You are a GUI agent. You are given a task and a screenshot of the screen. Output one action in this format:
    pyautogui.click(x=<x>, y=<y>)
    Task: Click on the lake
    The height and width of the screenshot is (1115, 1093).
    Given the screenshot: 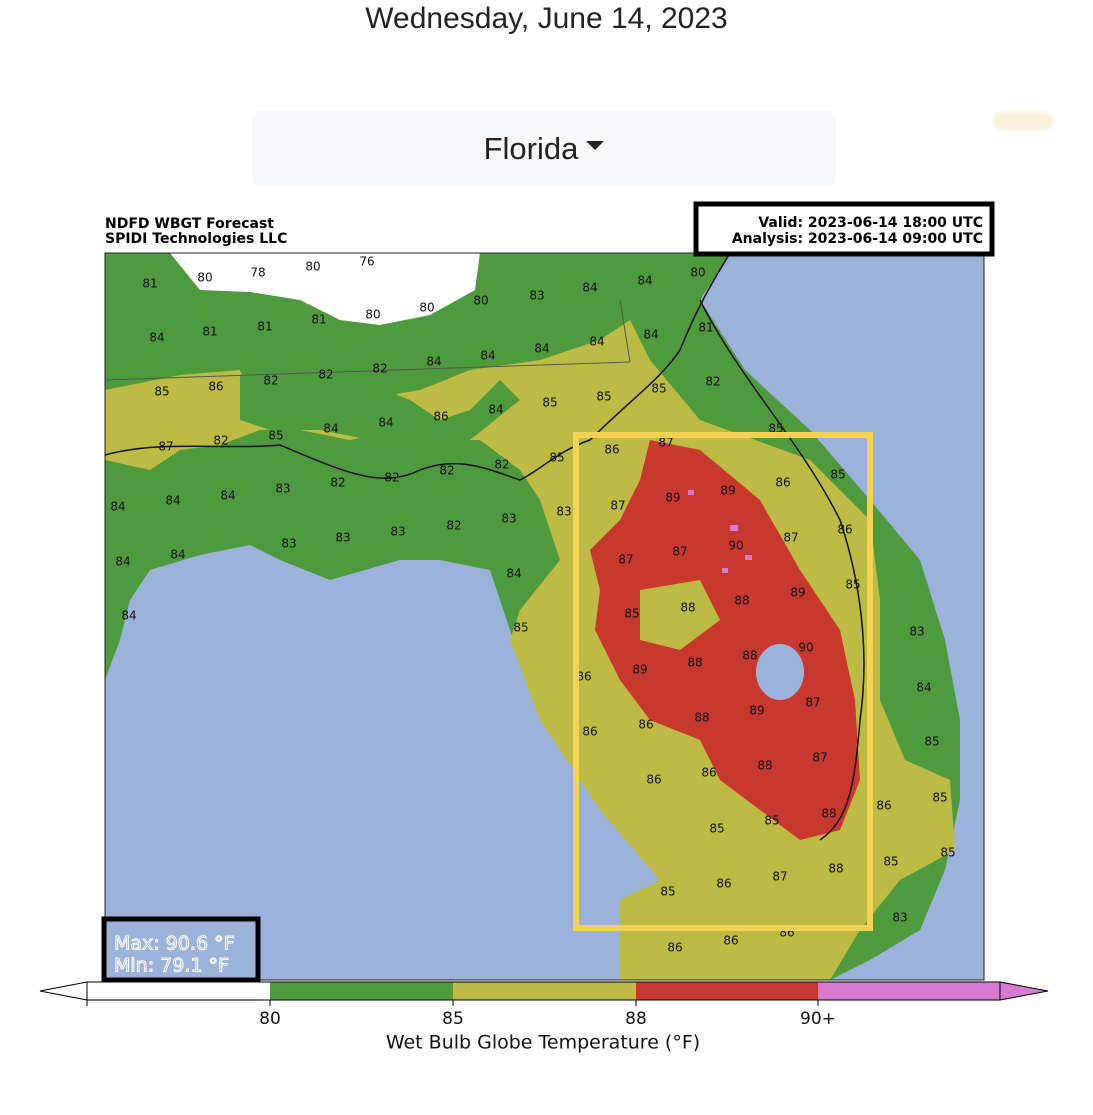 What is the action you would take?
    pyautogui.click(x=780, y=672)
    